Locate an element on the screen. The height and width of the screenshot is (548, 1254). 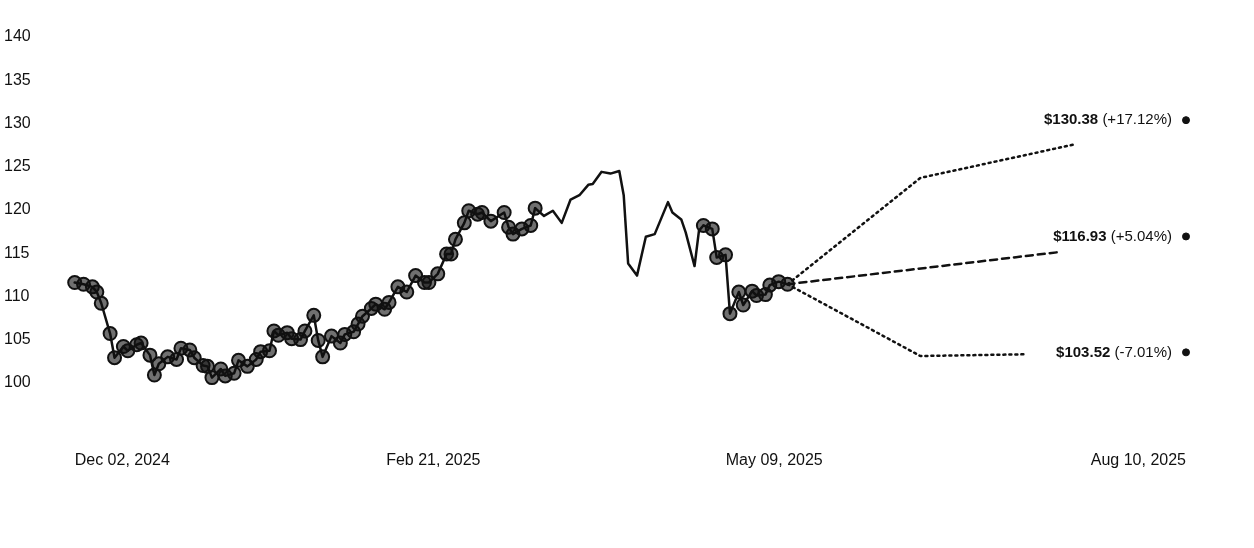
data-label: $130.38 (+17.12%) is located at coordinates (1108, 119).